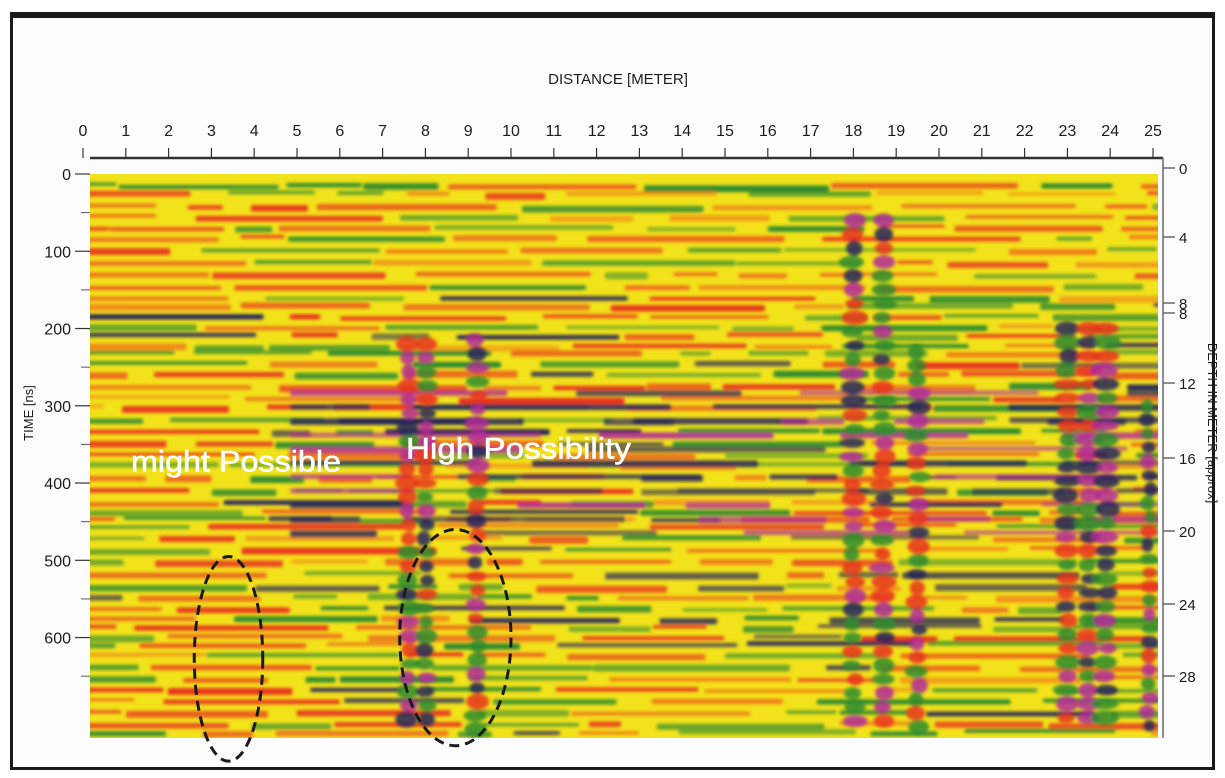 The image size is (1225, 778). Describe the element at coordinates (211, 131) in the screenshot. I see `x-tick-label: 3` at that location.